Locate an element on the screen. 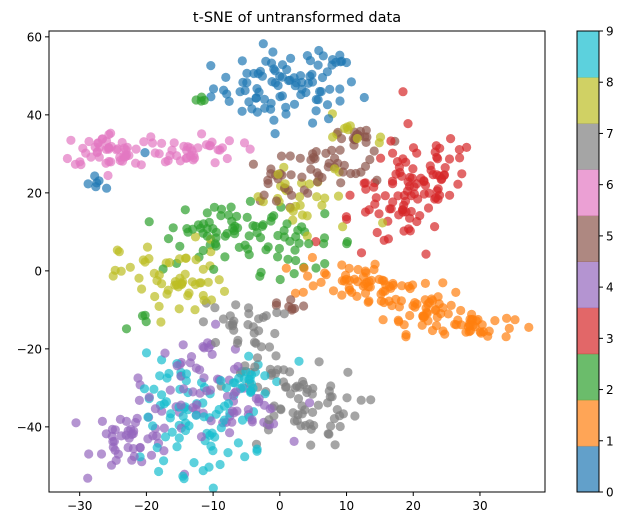 The width and height of the screenshot is (627, 526). y-tick-label: 0 is located at coordinates (38, 271).